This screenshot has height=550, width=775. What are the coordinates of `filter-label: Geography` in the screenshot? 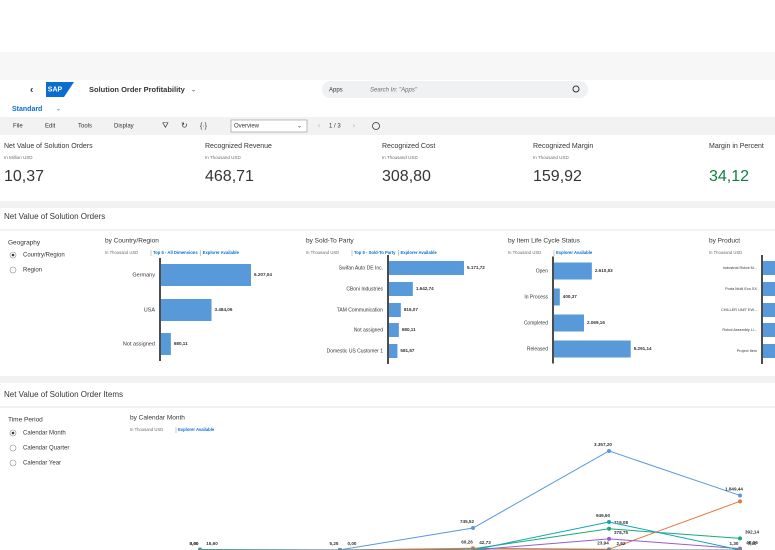 It's located at (24, 243).